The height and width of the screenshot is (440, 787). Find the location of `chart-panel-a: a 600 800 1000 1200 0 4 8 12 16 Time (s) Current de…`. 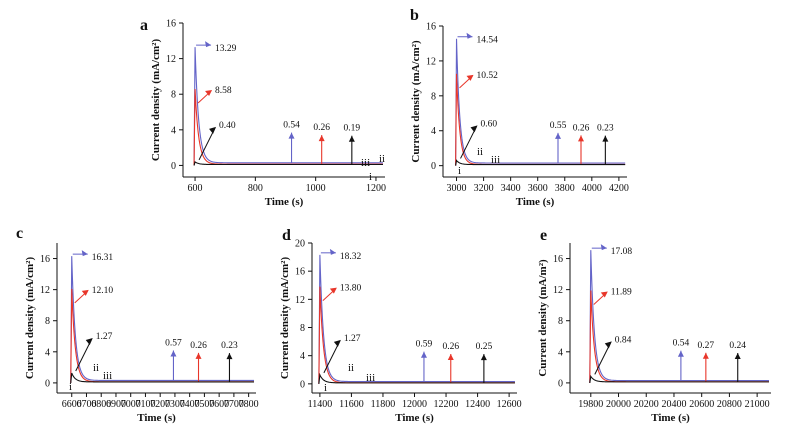

chart-panel-a: a 600 800 1000 1200 0 4 8 12 16 Time (s) Current de… is located at coordinates (263, 112).